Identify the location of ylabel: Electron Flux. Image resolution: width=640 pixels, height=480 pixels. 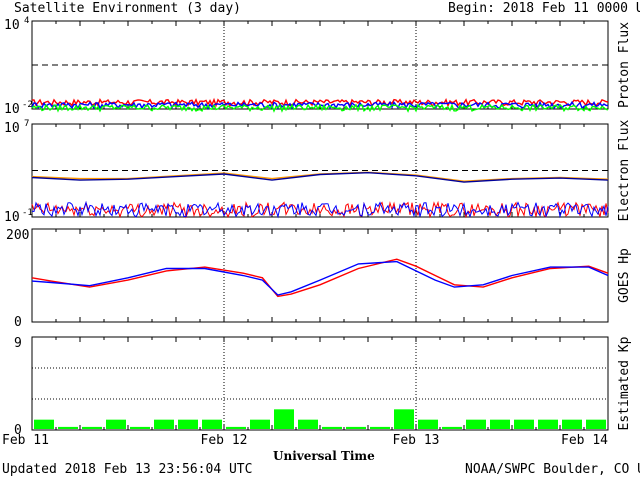
(624, 170).